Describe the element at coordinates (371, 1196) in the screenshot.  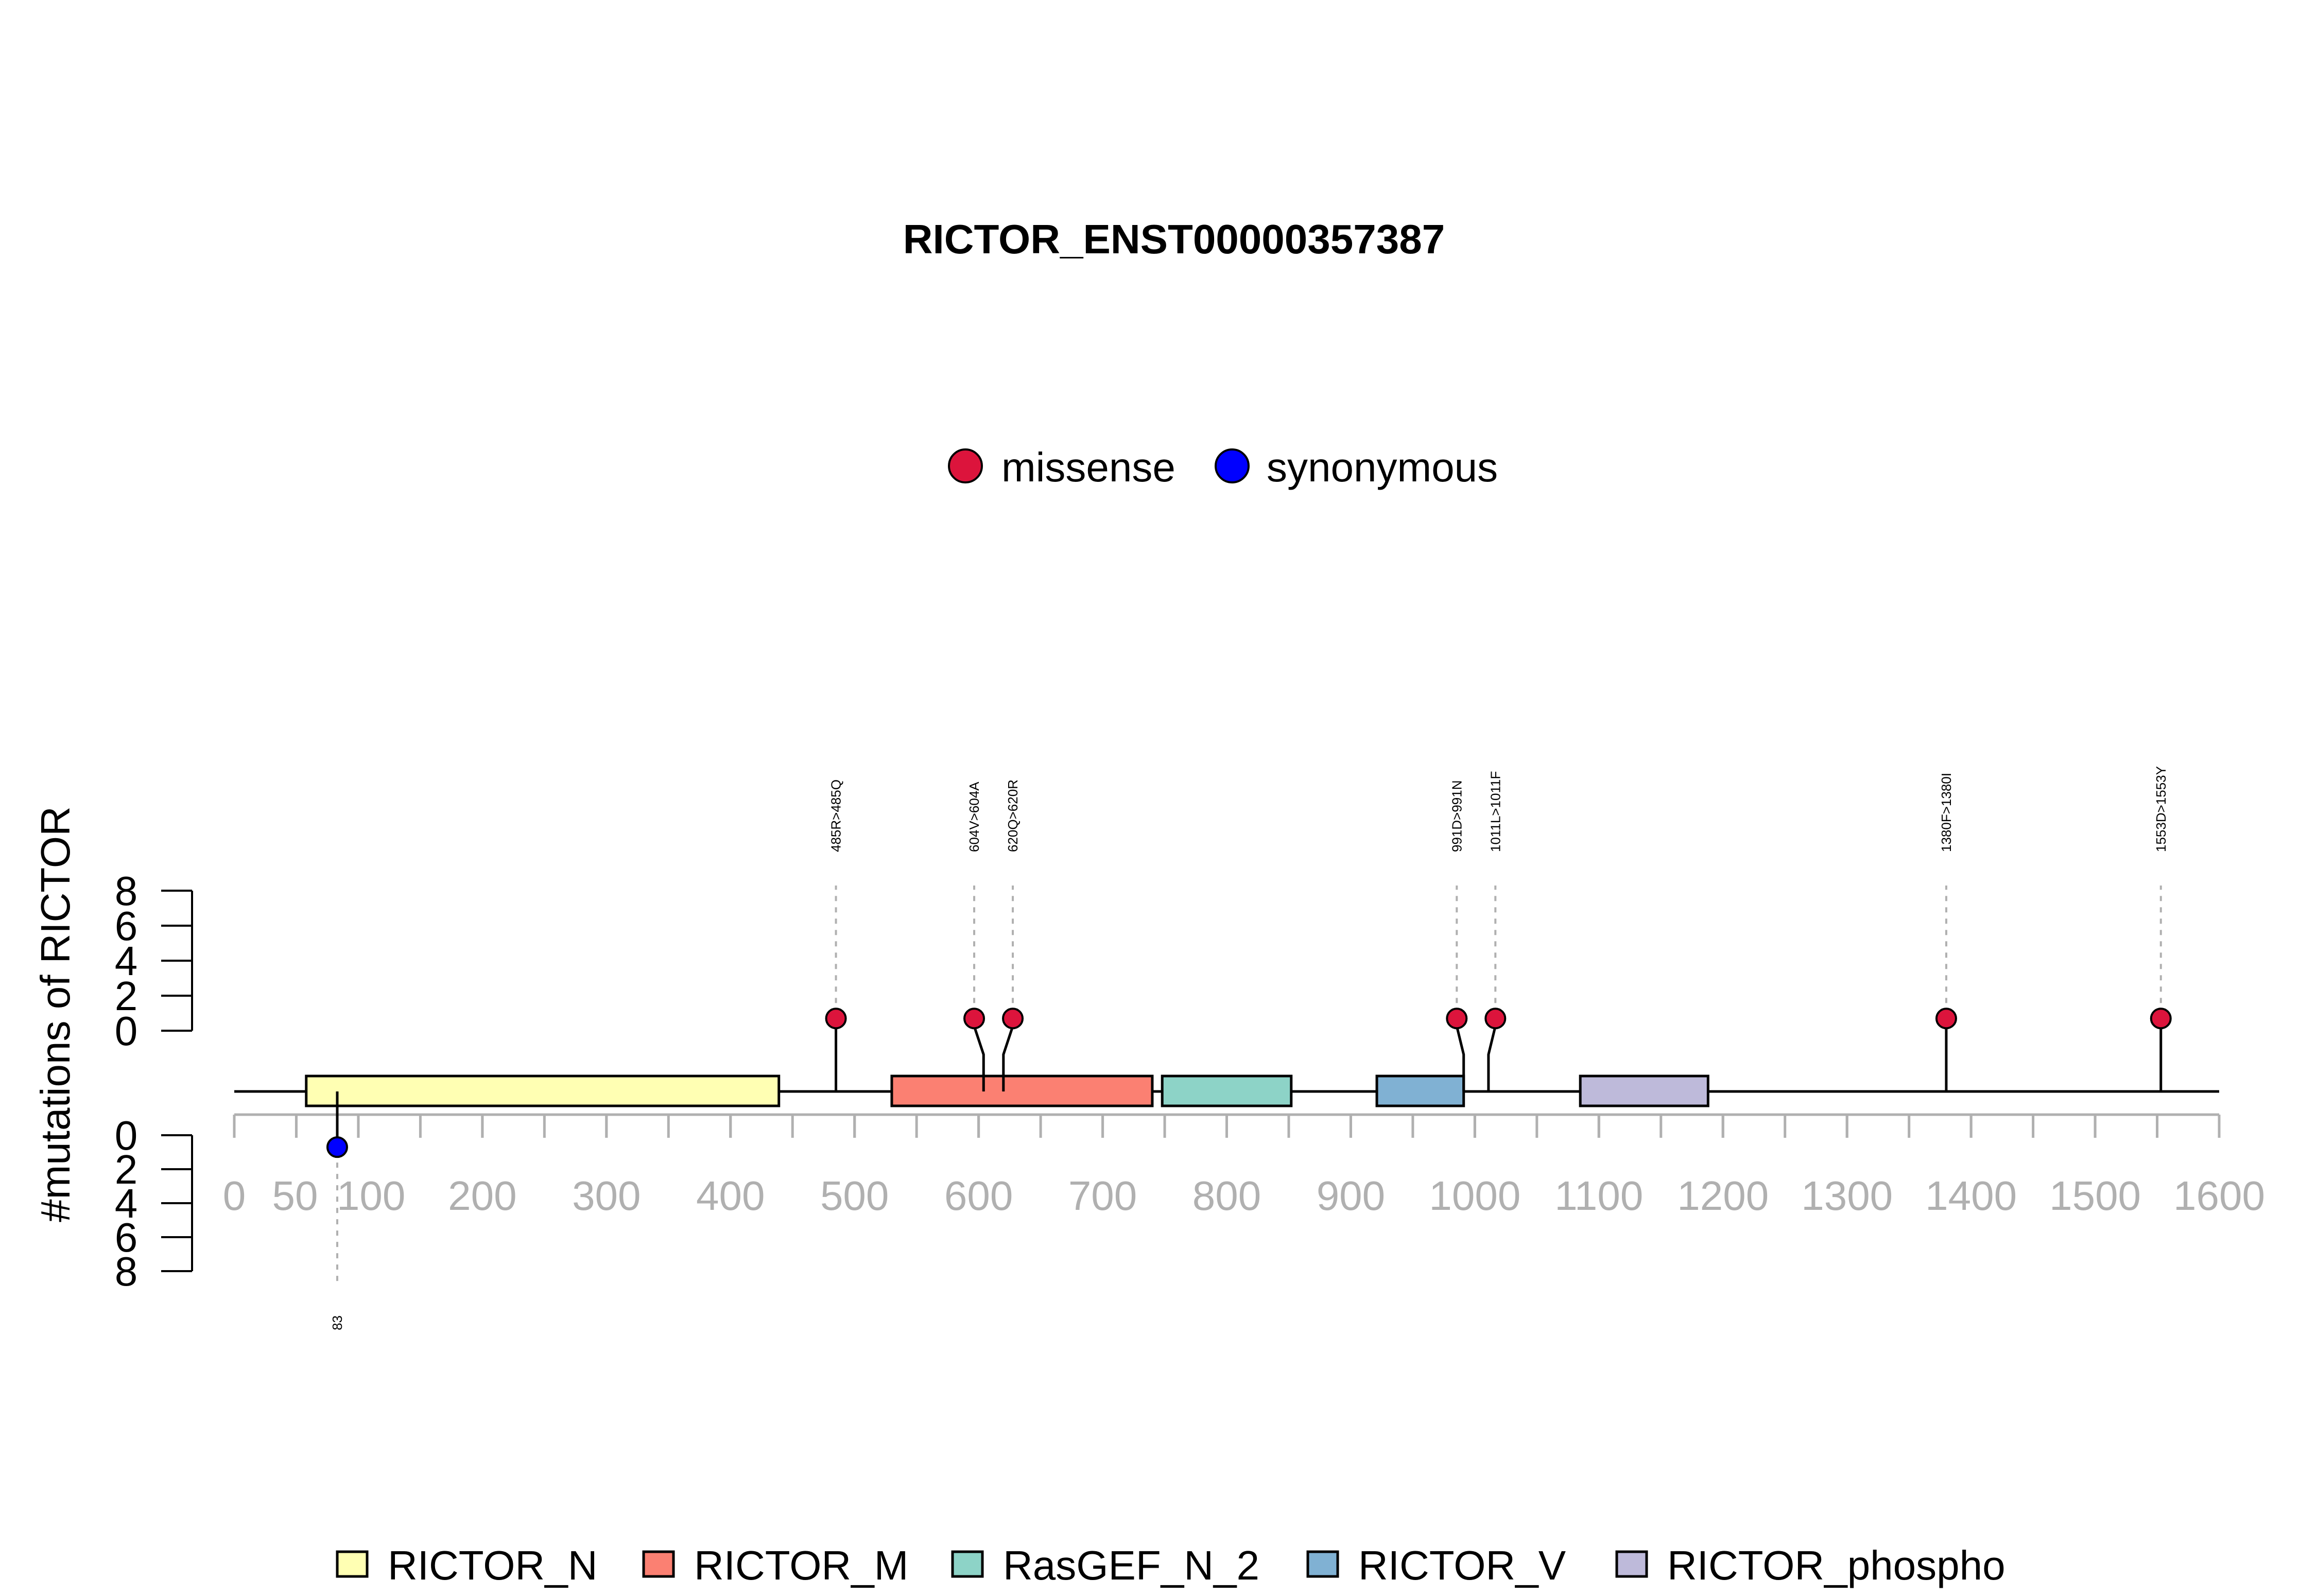
I see `x-tick-label-100: 100` at that location.